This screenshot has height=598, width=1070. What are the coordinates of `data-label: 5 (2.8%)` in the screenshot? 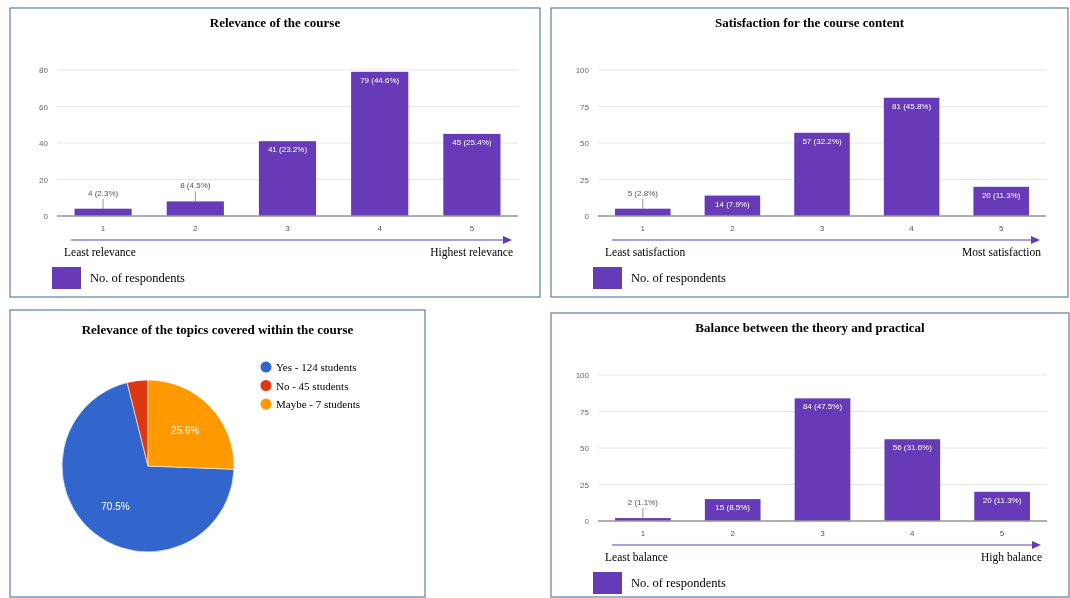 It's located at (643, 193).